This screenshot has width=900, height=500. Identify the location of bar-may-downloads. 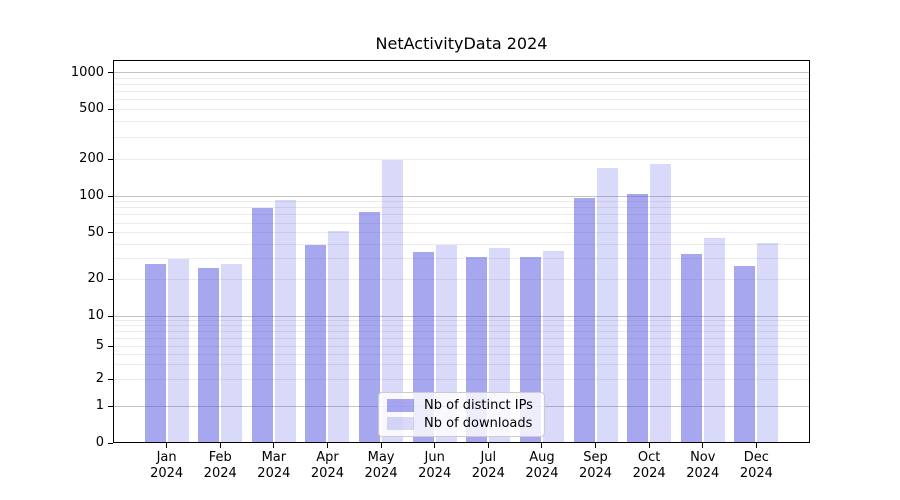
(393, 301).